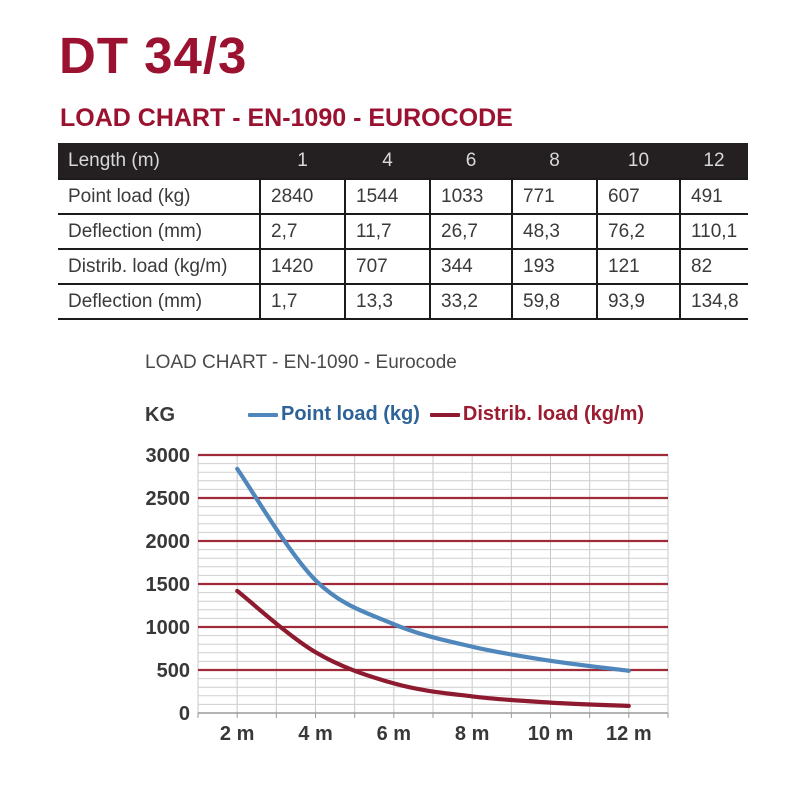  I want to click on x-tick-labels: 2 m 4 m 6 m 8 m 10 m 12 m, so click(436, 734).